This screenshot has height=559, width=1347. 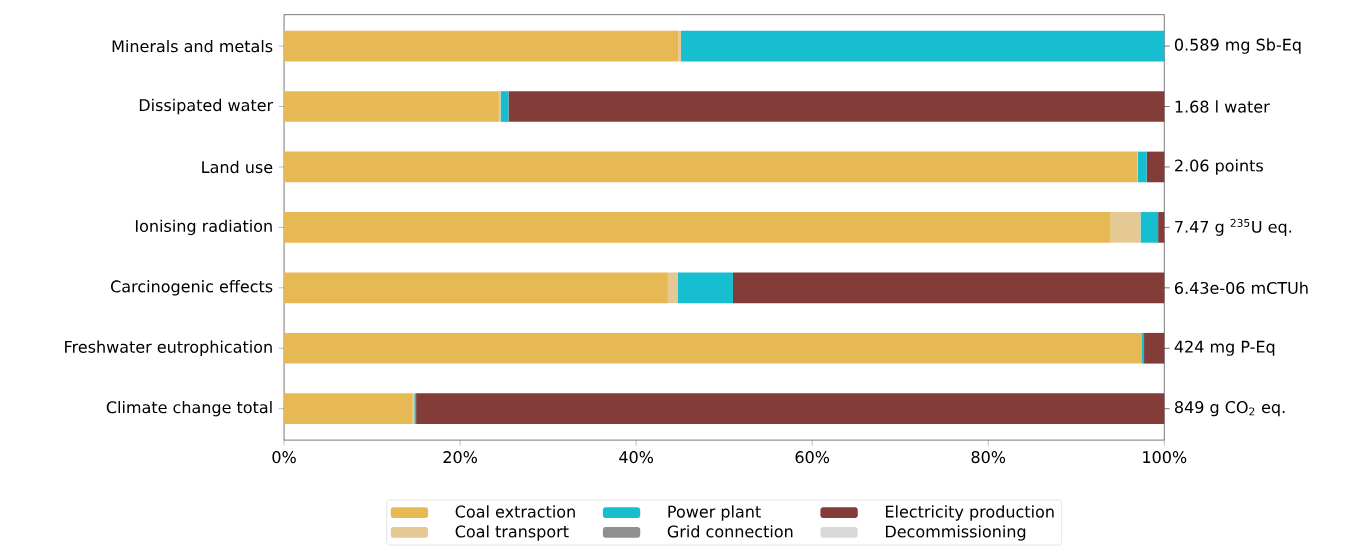 I want to click on text: 424 mg P-Eq, so click(x=1224, y=348).